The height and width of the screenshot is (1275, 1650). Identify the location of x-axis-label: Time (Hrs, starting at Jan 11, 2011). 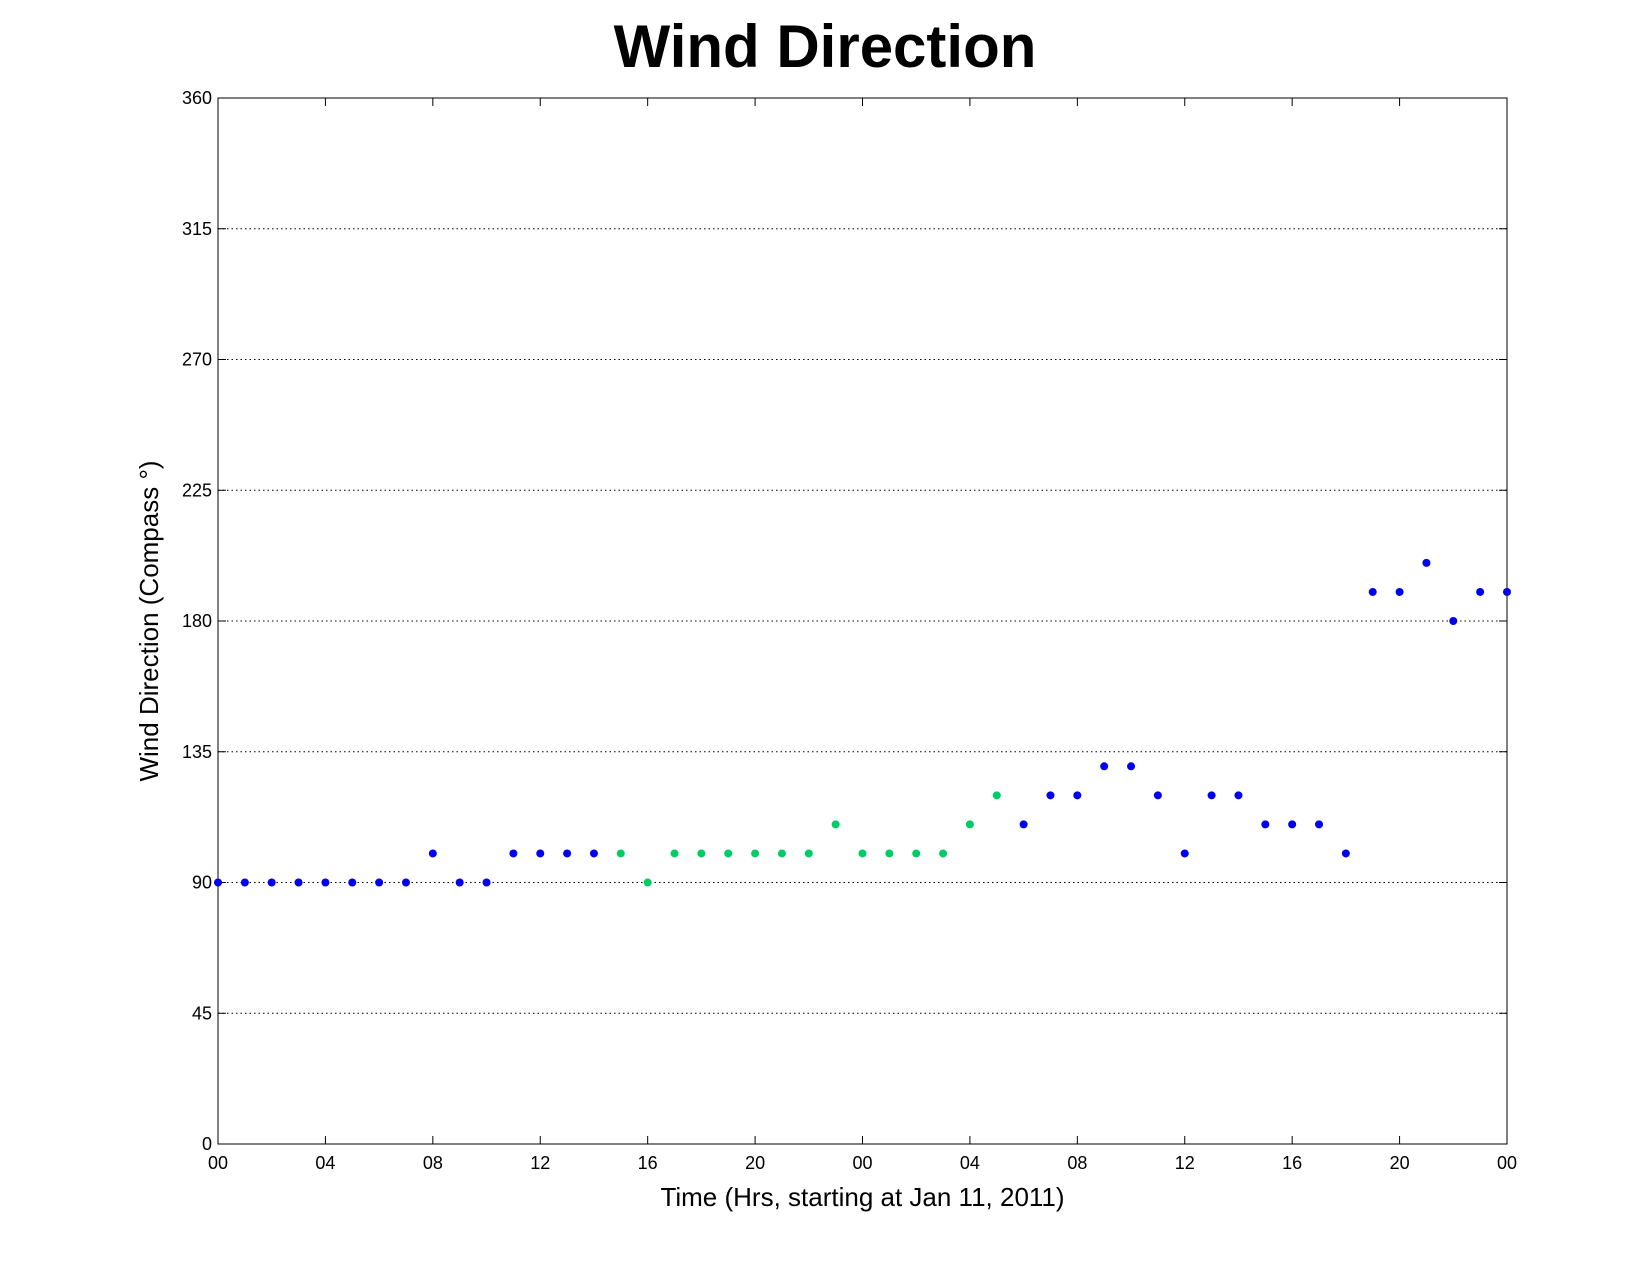
(862, 1197).